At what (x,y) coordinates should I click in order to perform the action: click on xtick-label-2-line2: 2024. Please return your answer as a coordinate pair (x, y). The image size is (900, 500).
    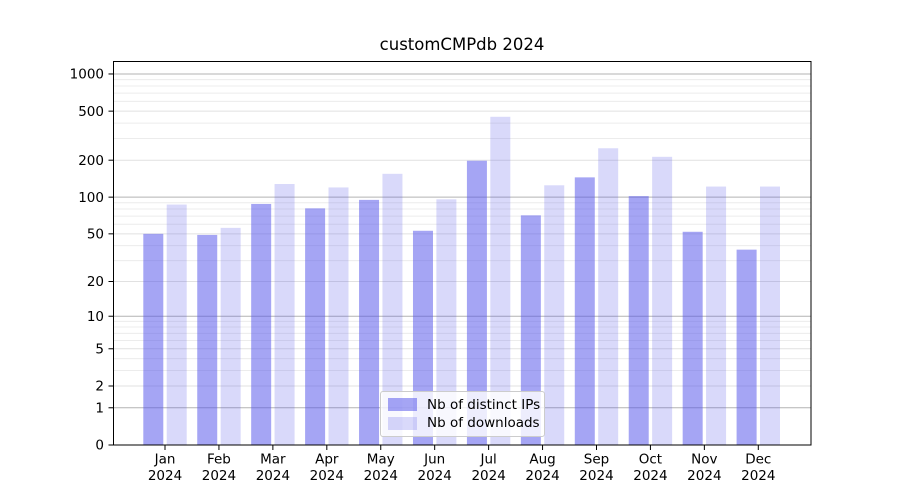
    Looking at the image, I should click on (219, 476).